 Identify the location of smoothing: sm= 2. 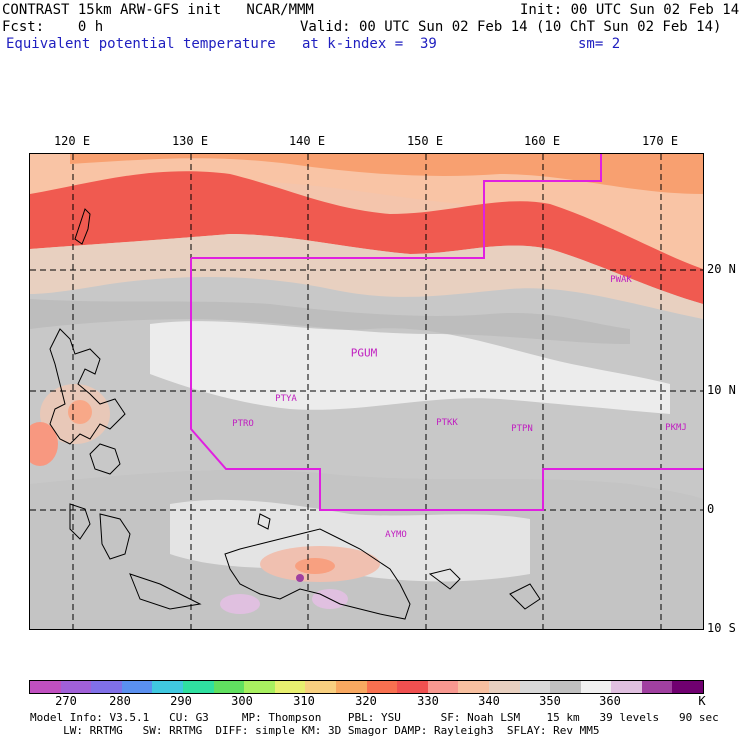
(599, 44).